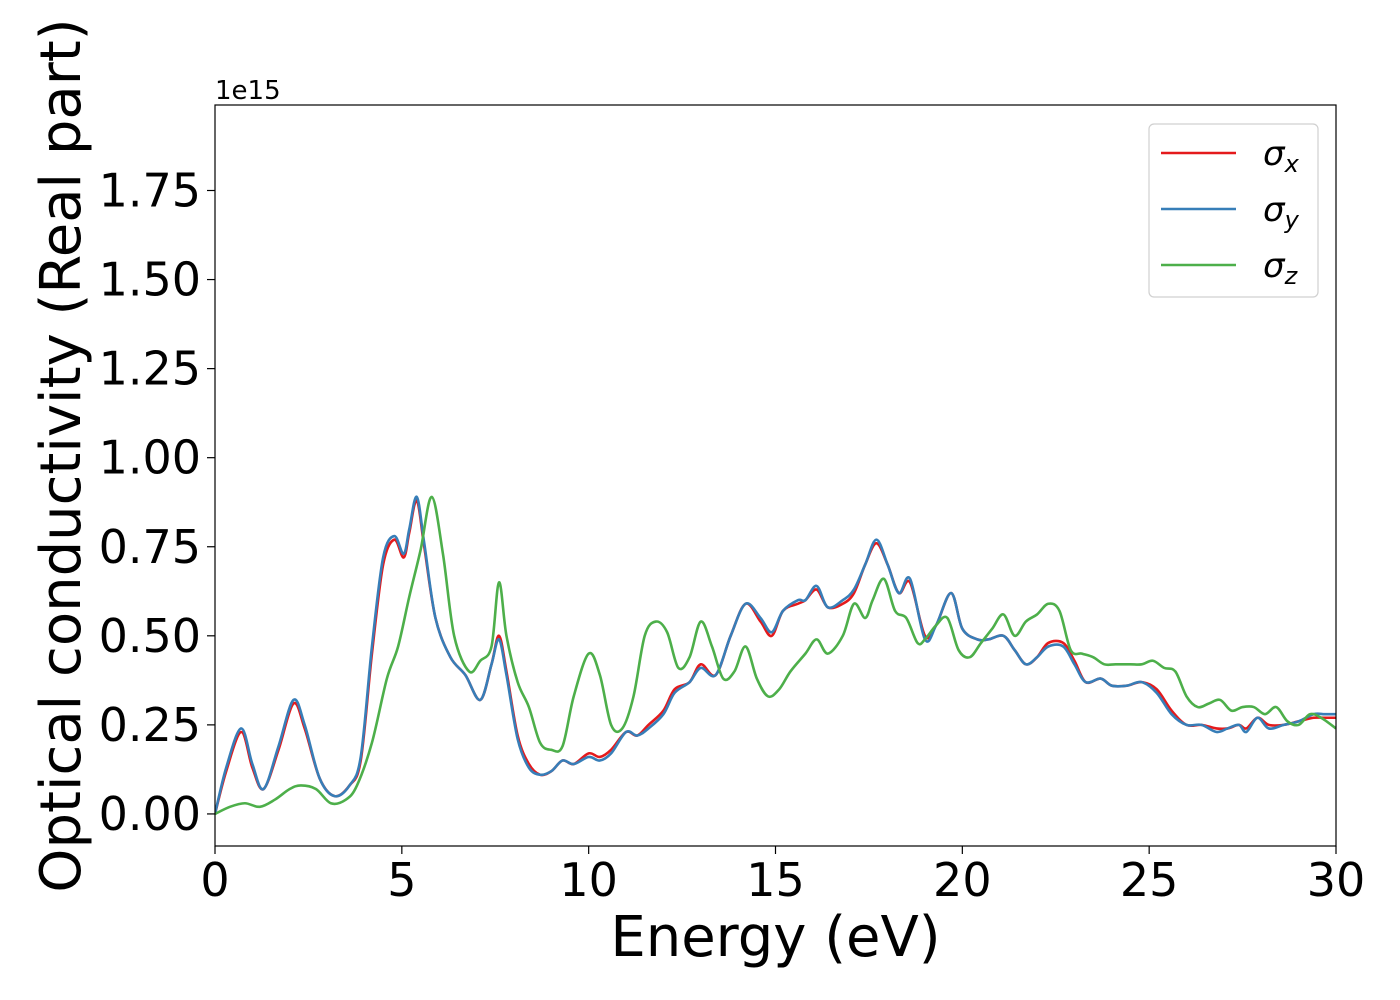  Describe the element at coordinates (248, 91) in the screenshot. I see `y-offset-text: 1e15` at that location.